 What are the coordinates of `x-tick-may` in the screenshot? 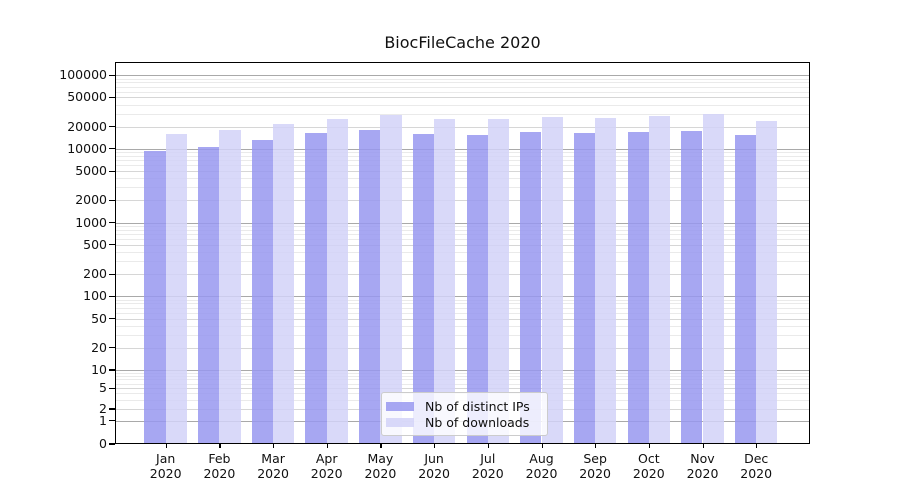 It's located at (381, 446).